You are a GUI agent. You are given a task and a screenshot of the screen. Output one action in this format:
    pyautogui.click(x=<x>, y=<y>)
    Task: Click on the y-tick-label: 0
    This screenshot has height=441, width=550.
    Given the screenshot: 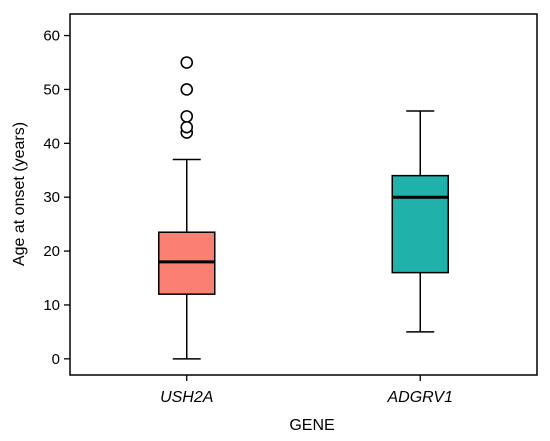 What is the action you would take?
    pyautogui.click(x=56, y=359)
    